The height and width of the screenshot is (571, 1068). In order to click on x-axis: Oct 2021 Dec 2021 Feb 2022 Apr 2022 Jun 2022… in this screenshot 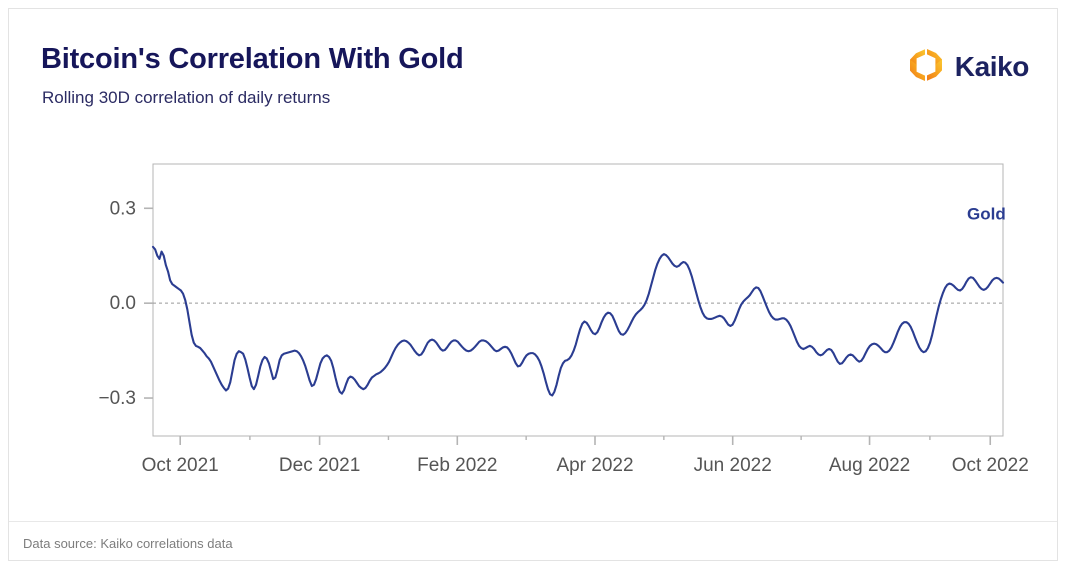, I will do `click(585, 456)`.